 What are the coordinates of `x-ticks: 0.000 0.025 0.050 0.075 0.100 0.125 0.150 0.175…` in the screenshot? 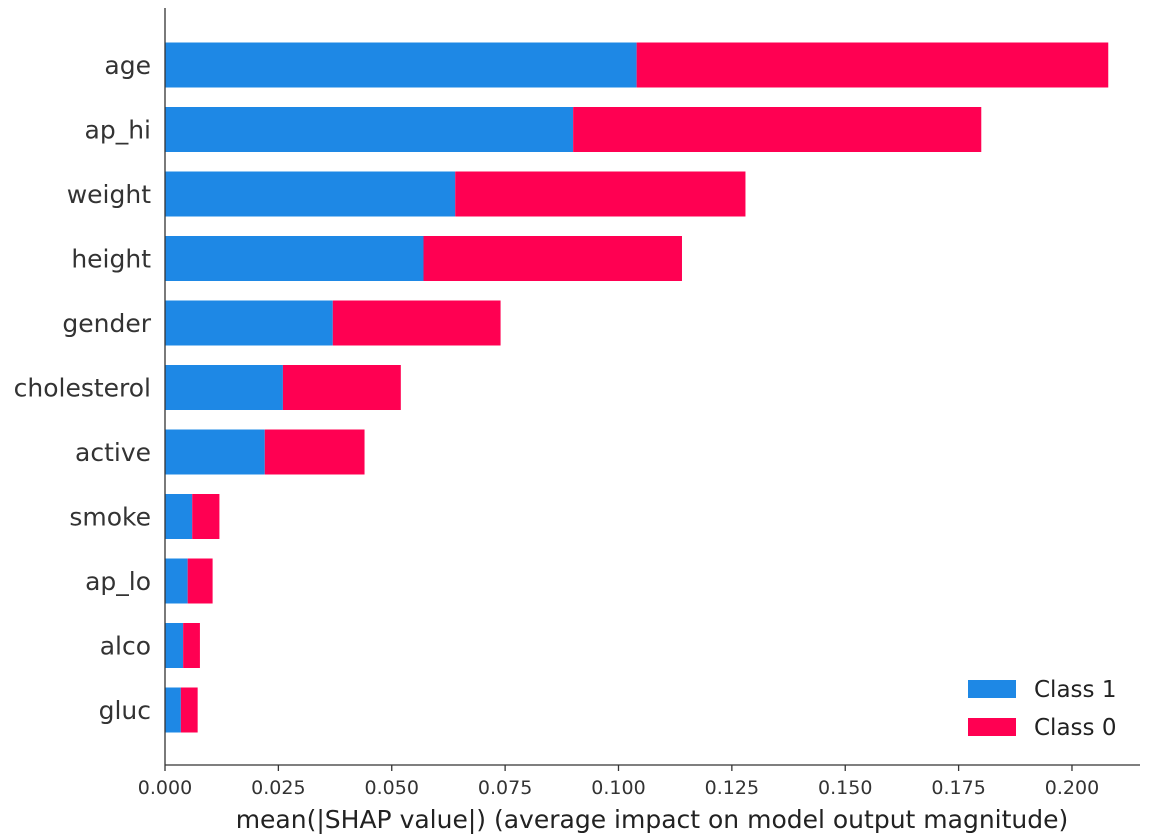 It's located at (618, 782).